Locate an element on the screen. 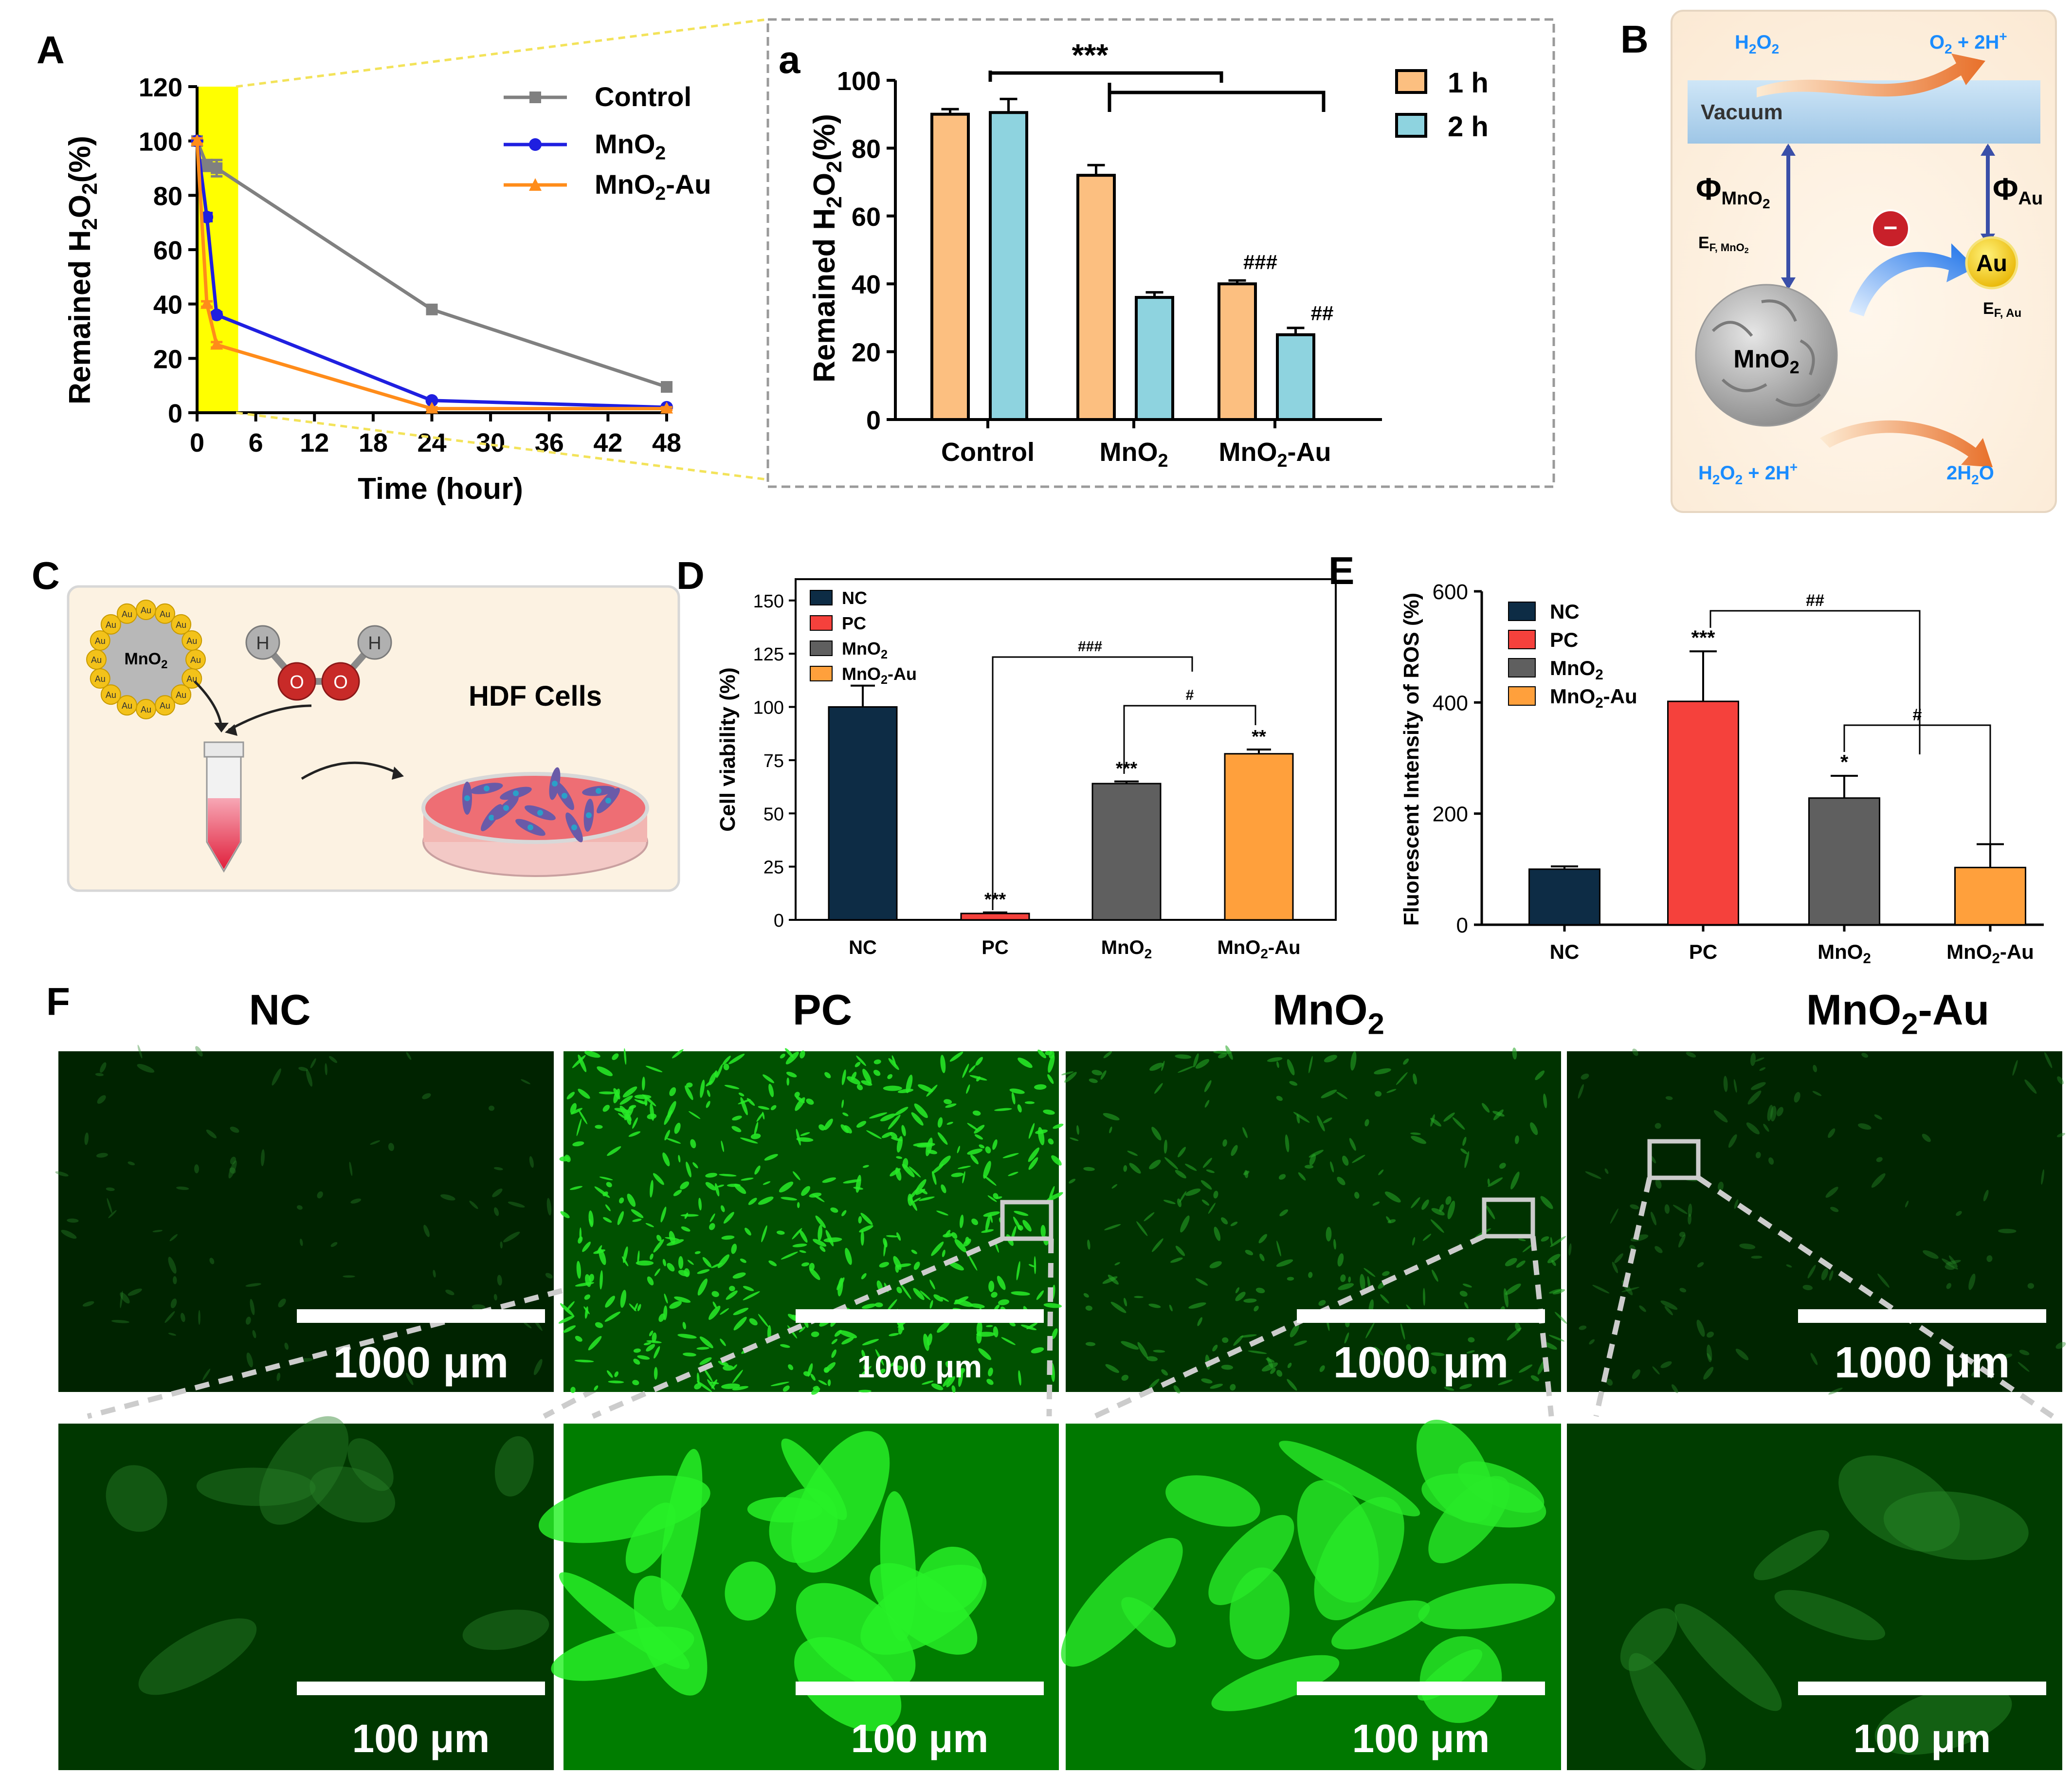 Image resolution: width=2072 pixels, height=1775 pixels. electron-transfer-arrow is located at coordinates (1912, 279).